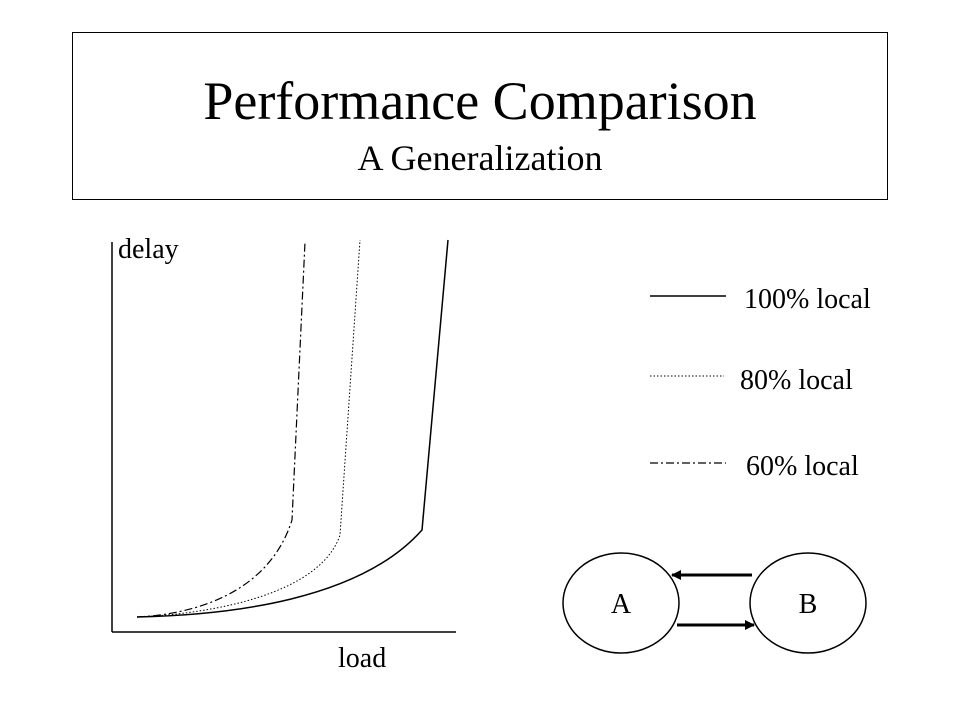 The width and height of the screenshot is (960, 720). What do you see at coordinates (480, 158) in the screenshot?
I see `slide-subtitle: A Generalization` at bounding box center [480, 158].